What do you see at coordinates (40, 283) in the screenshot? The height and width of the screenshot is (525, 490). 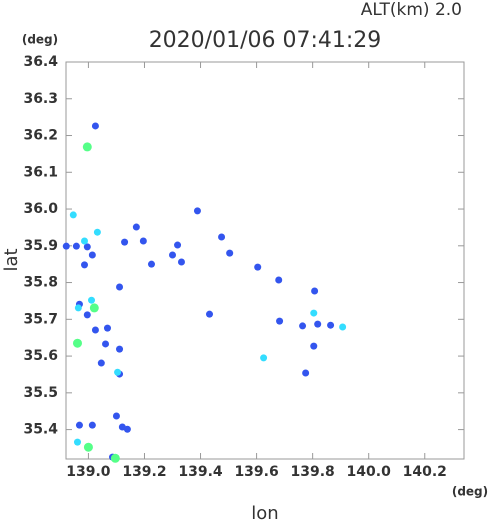 I see `y-tick-label: 35.8` at bounding box center [40, 283].